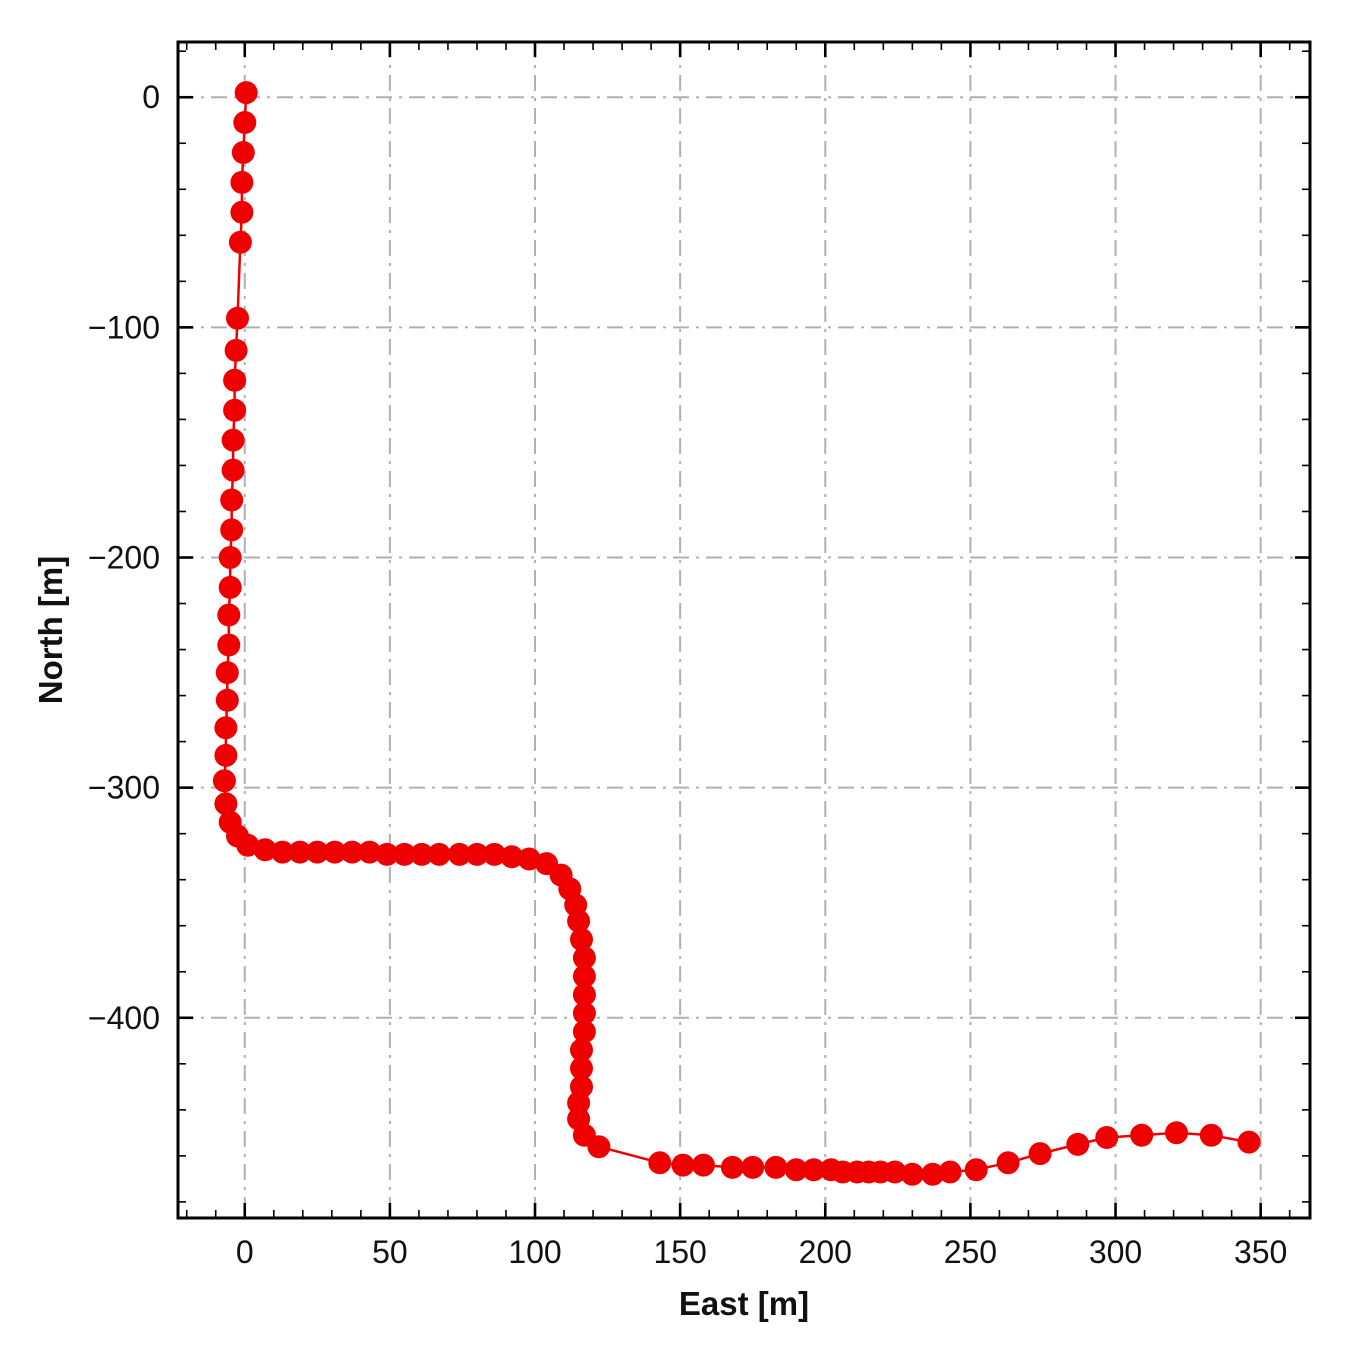 This screenshot has height=1350, width=1350. What do you see at coordinates (970, 1252) in the screenshot?
I see `x-tick-label: 250` at bounding box center [970, 1252].